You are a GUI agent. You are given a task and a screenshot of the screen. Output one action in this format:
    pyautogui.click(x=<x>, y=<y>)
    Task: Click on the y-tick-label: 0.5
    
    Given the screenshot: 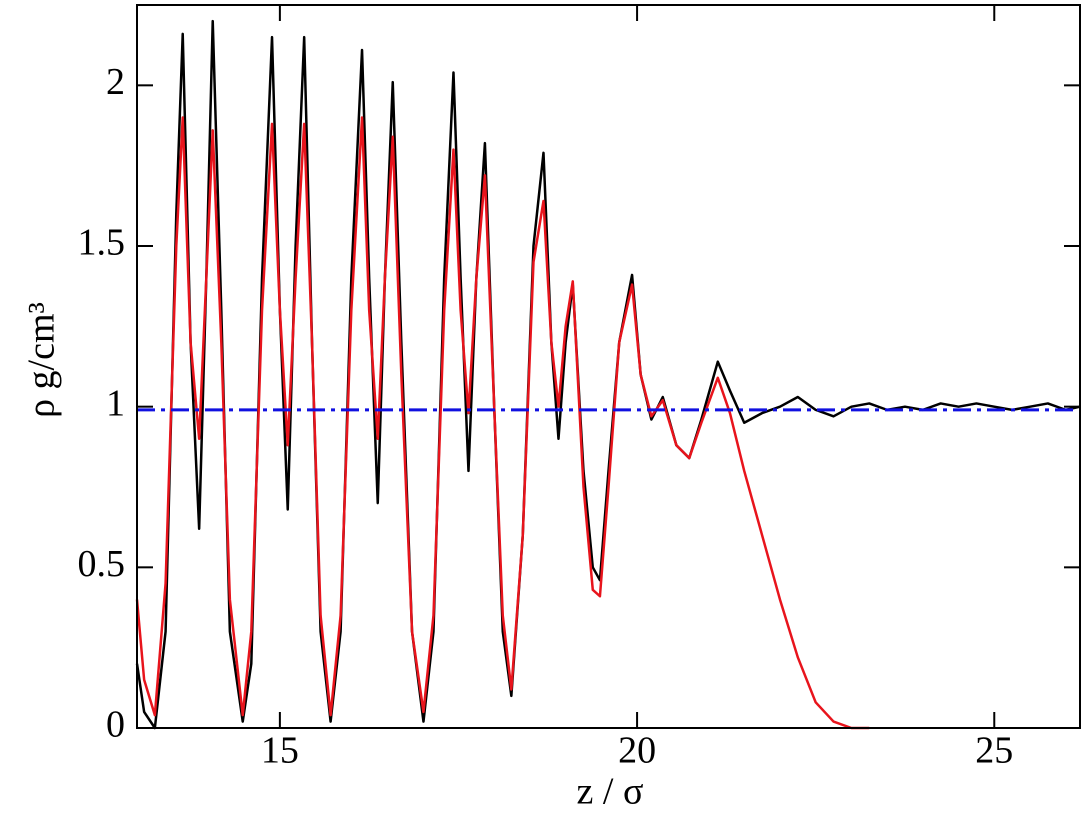 What is the action you would take?
    pyautogui.click(x=102, y=564)
    